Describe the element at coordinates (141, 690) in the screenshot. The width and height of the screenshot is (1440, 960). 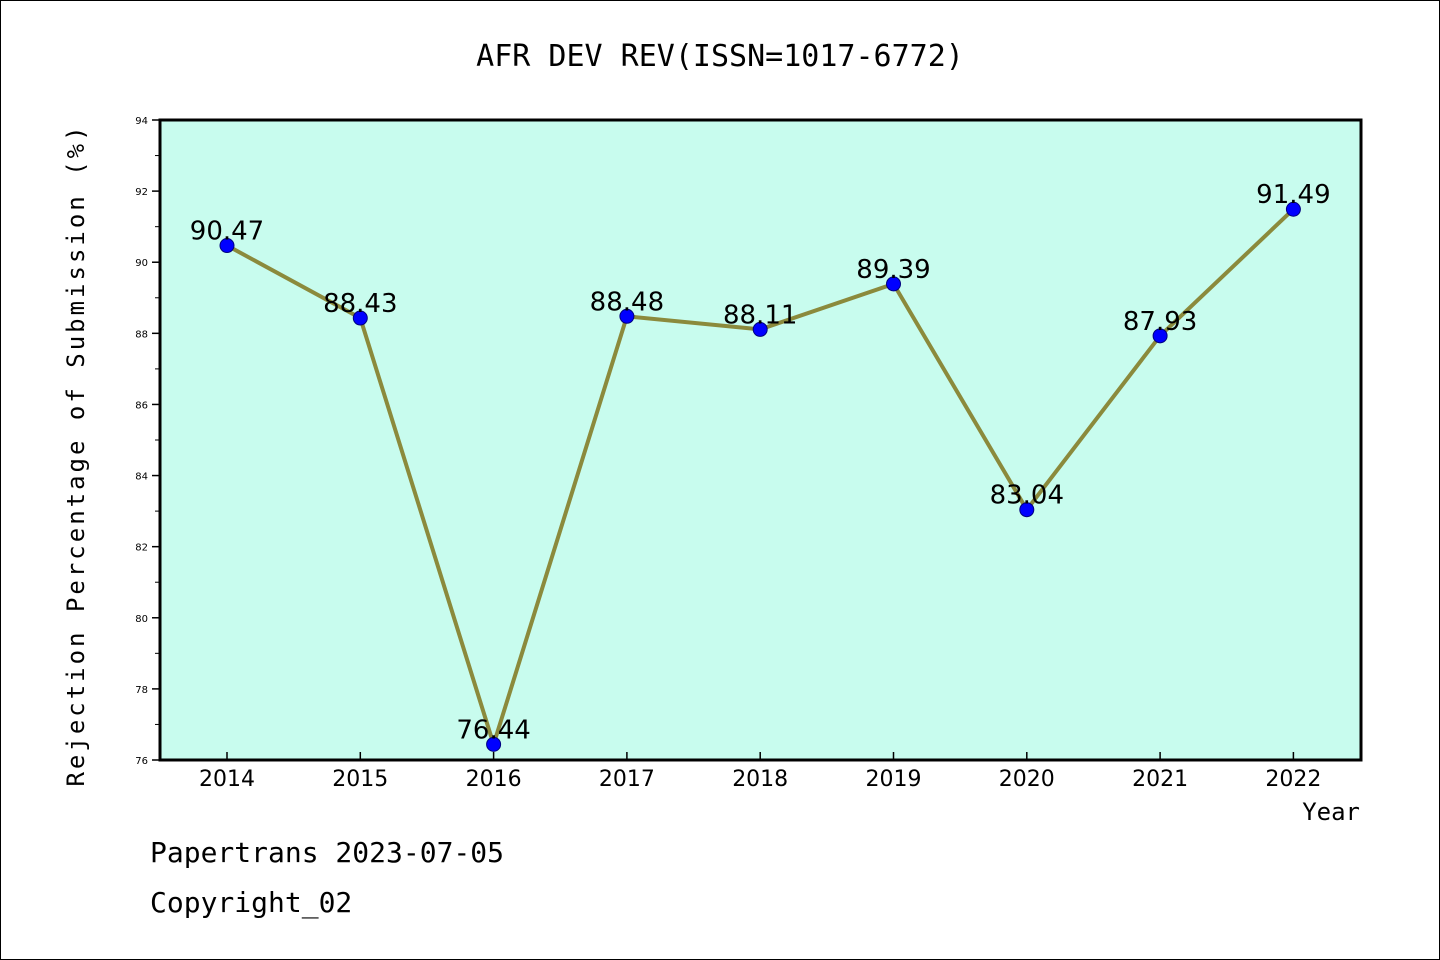
I see `y-tick-label: 78` at that location.